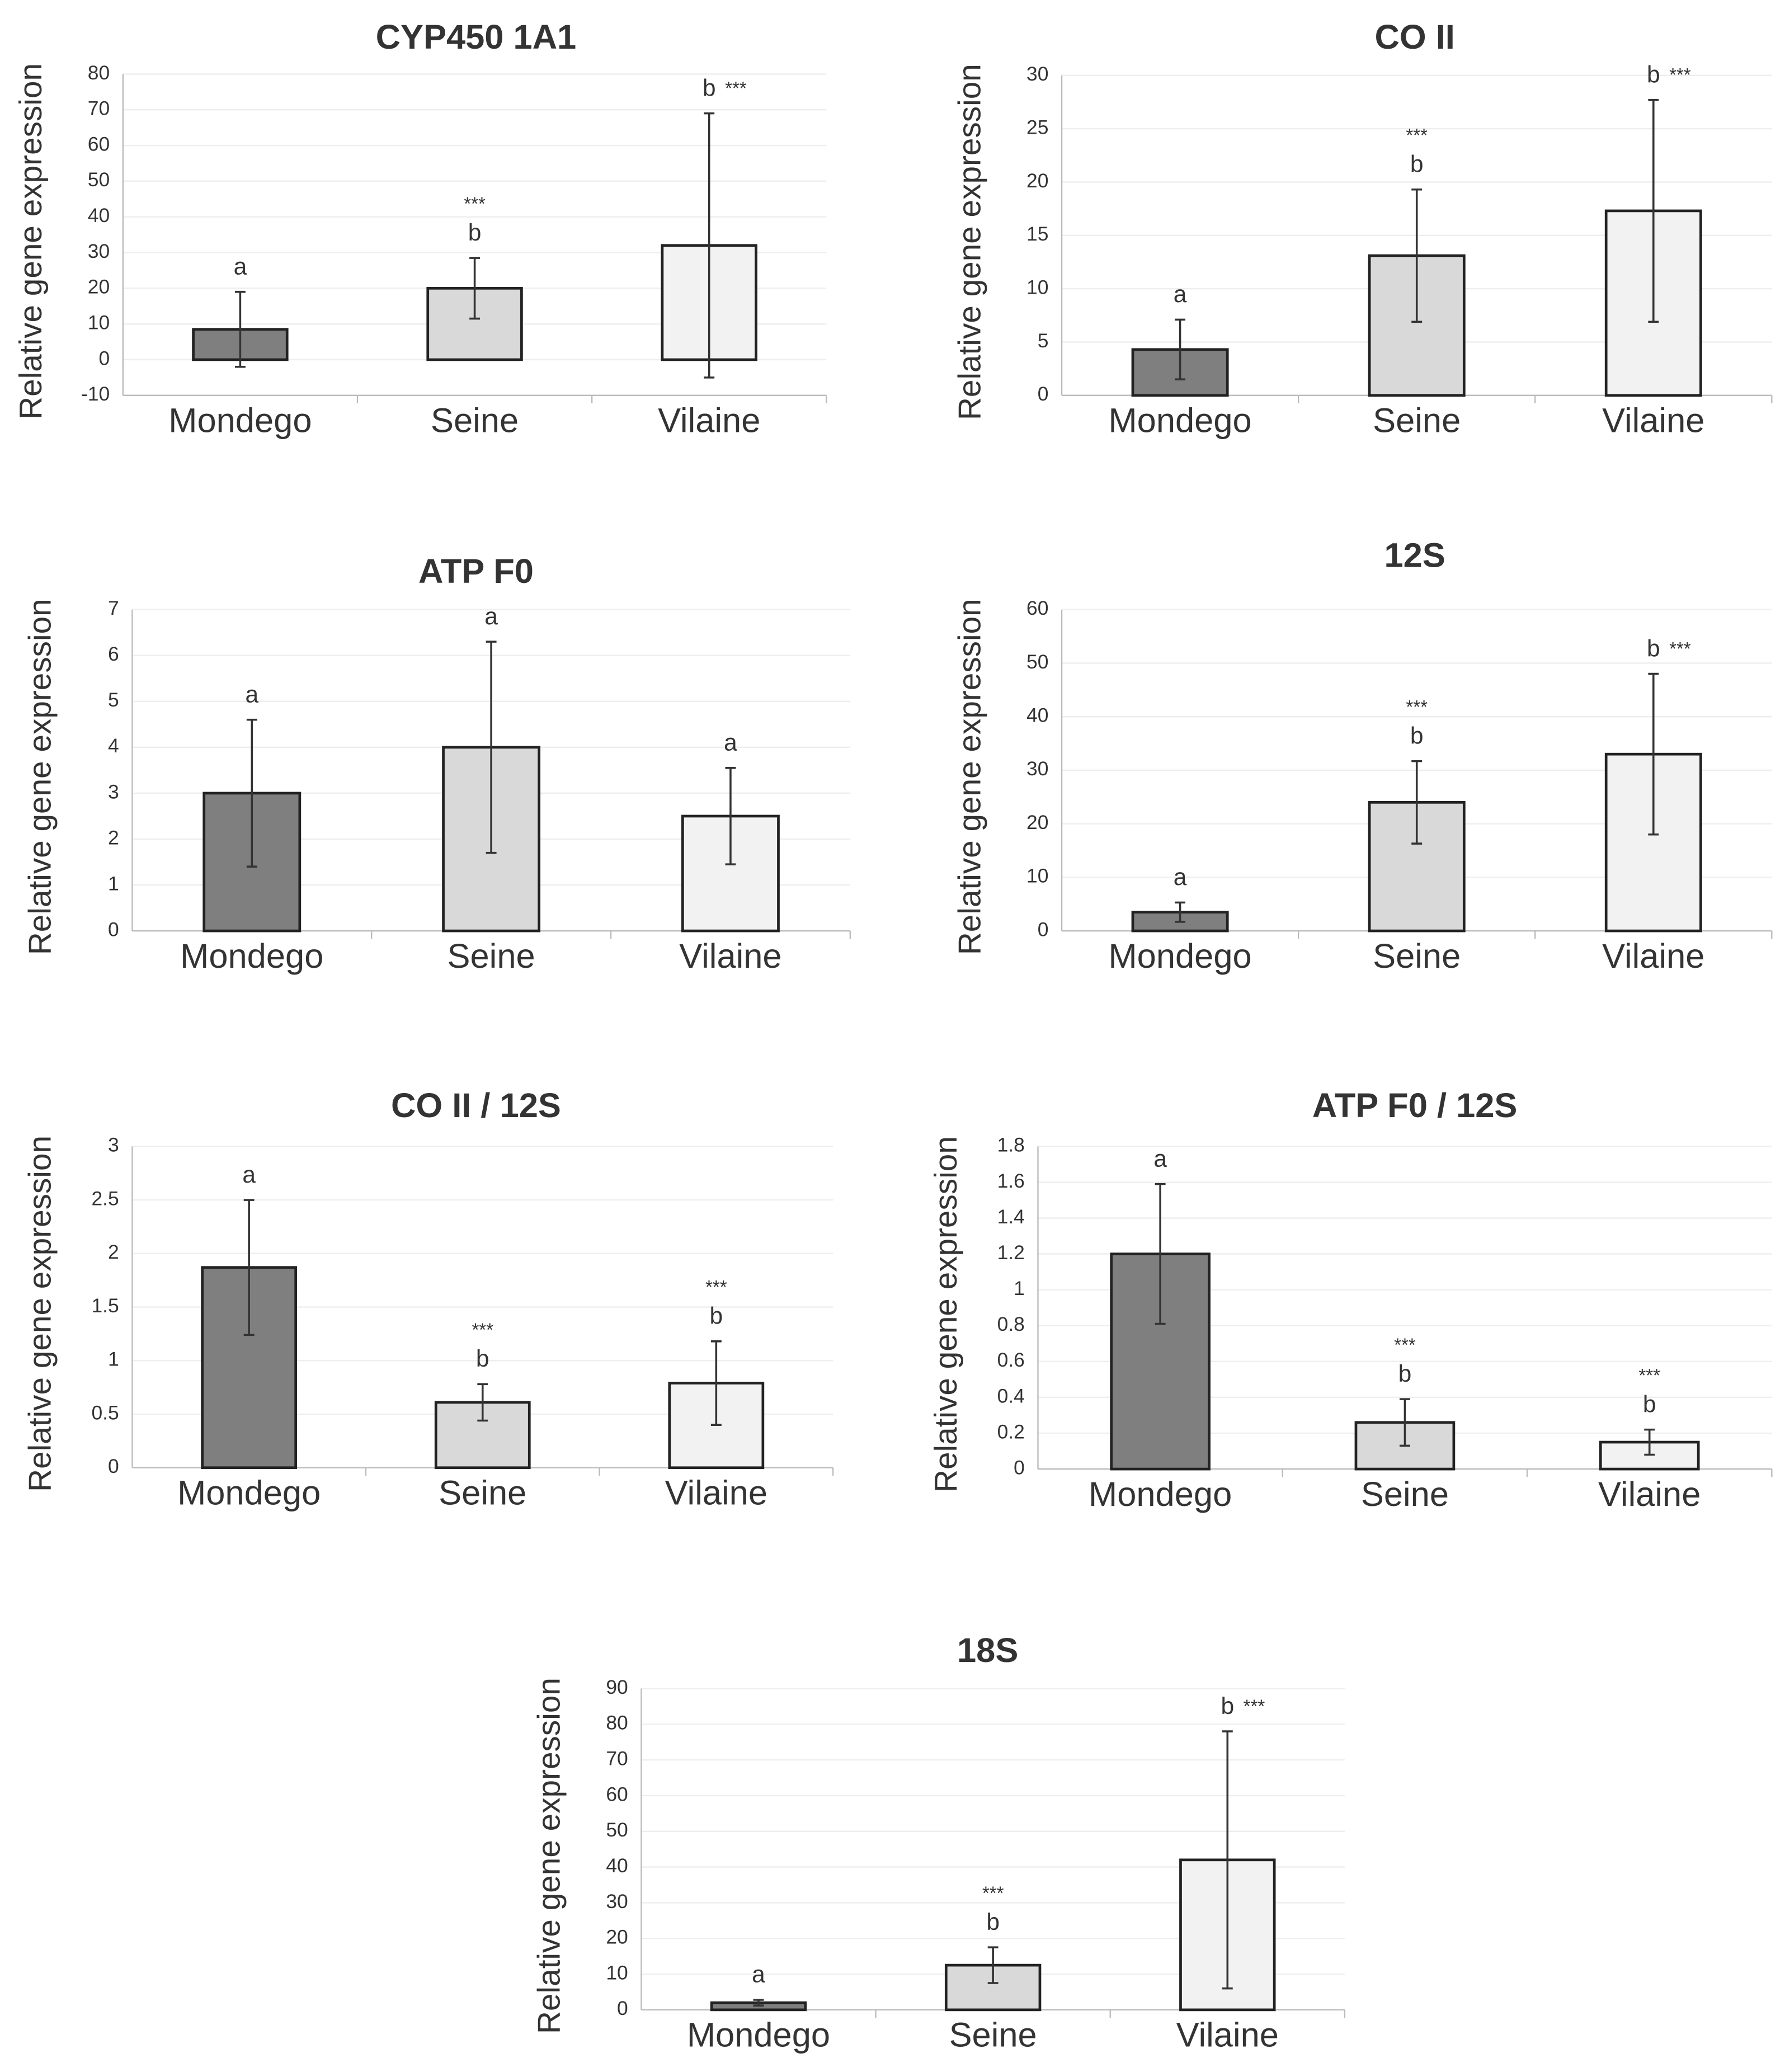  What do you see at coordinates (1043, 340) in the screenshot?
I see `y-tick-label: 5` at bounding box center [1043, 340].